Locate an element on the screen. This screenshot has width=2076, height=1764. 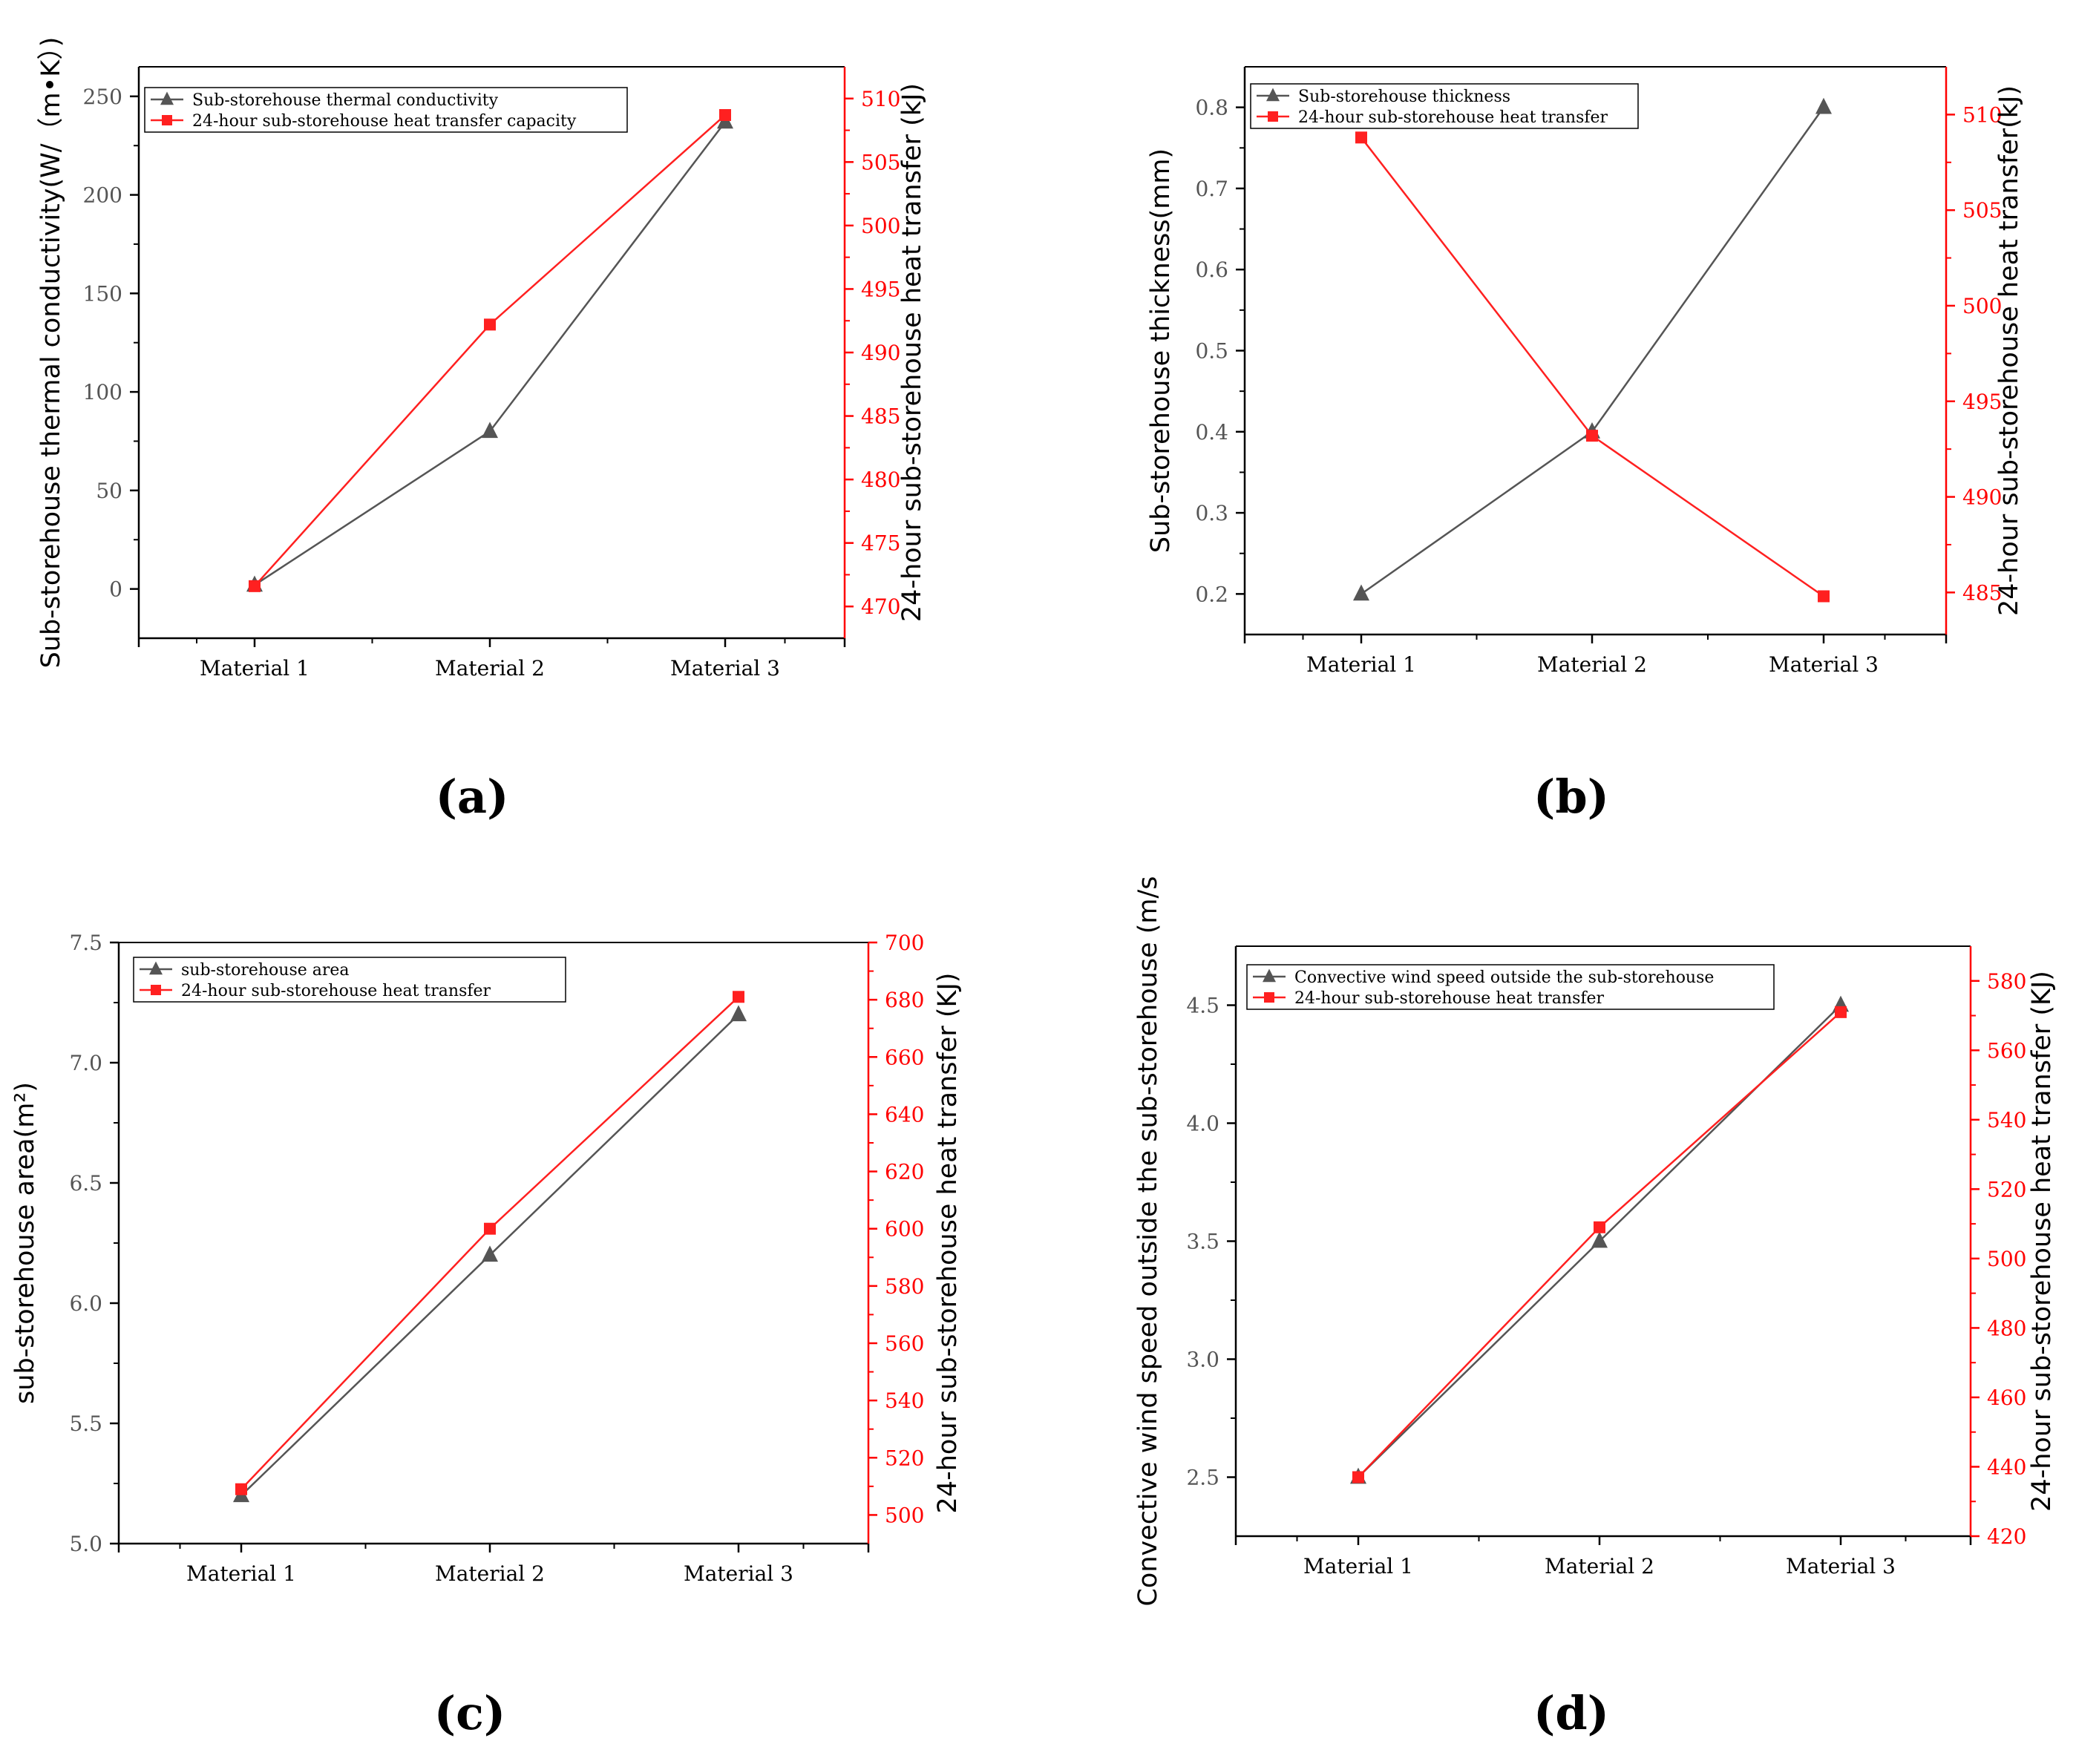
legend-marker-triangle is located at coordinates (1269, 976).